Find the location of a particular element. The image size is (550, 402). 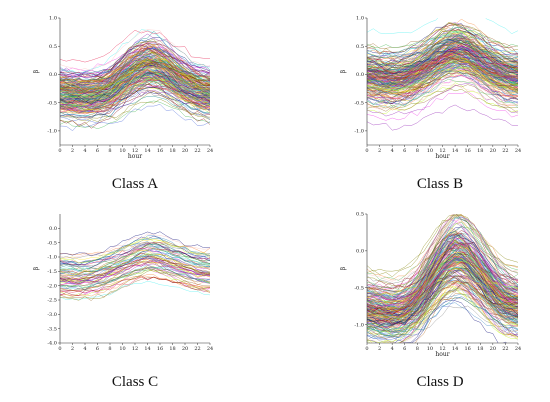

panel-caption: Class D is located at coordinates (439, 382).